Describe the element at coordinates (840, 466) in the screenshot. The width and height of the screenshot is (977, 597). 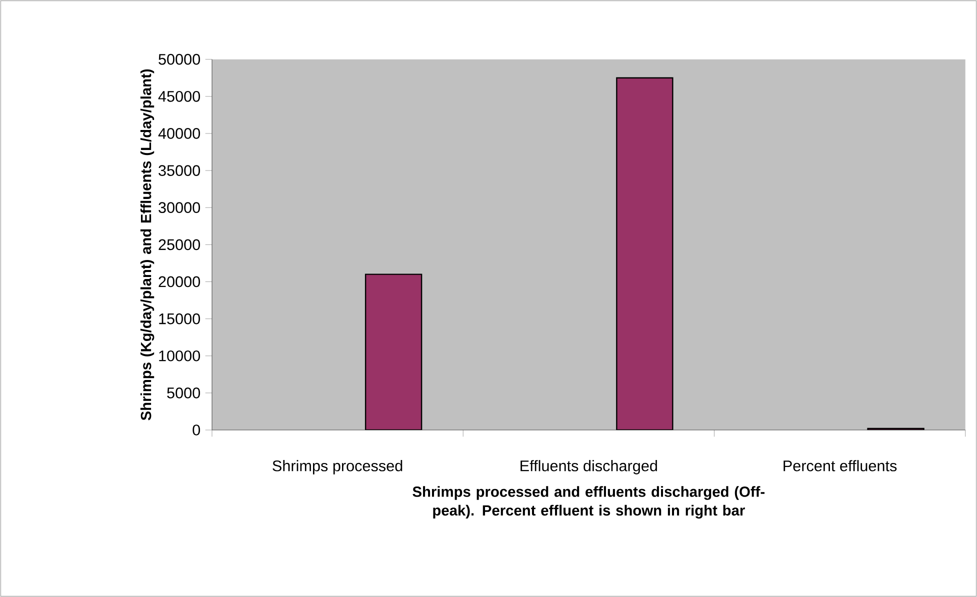
I see `x-tick-label: Percent effluents` at that location.